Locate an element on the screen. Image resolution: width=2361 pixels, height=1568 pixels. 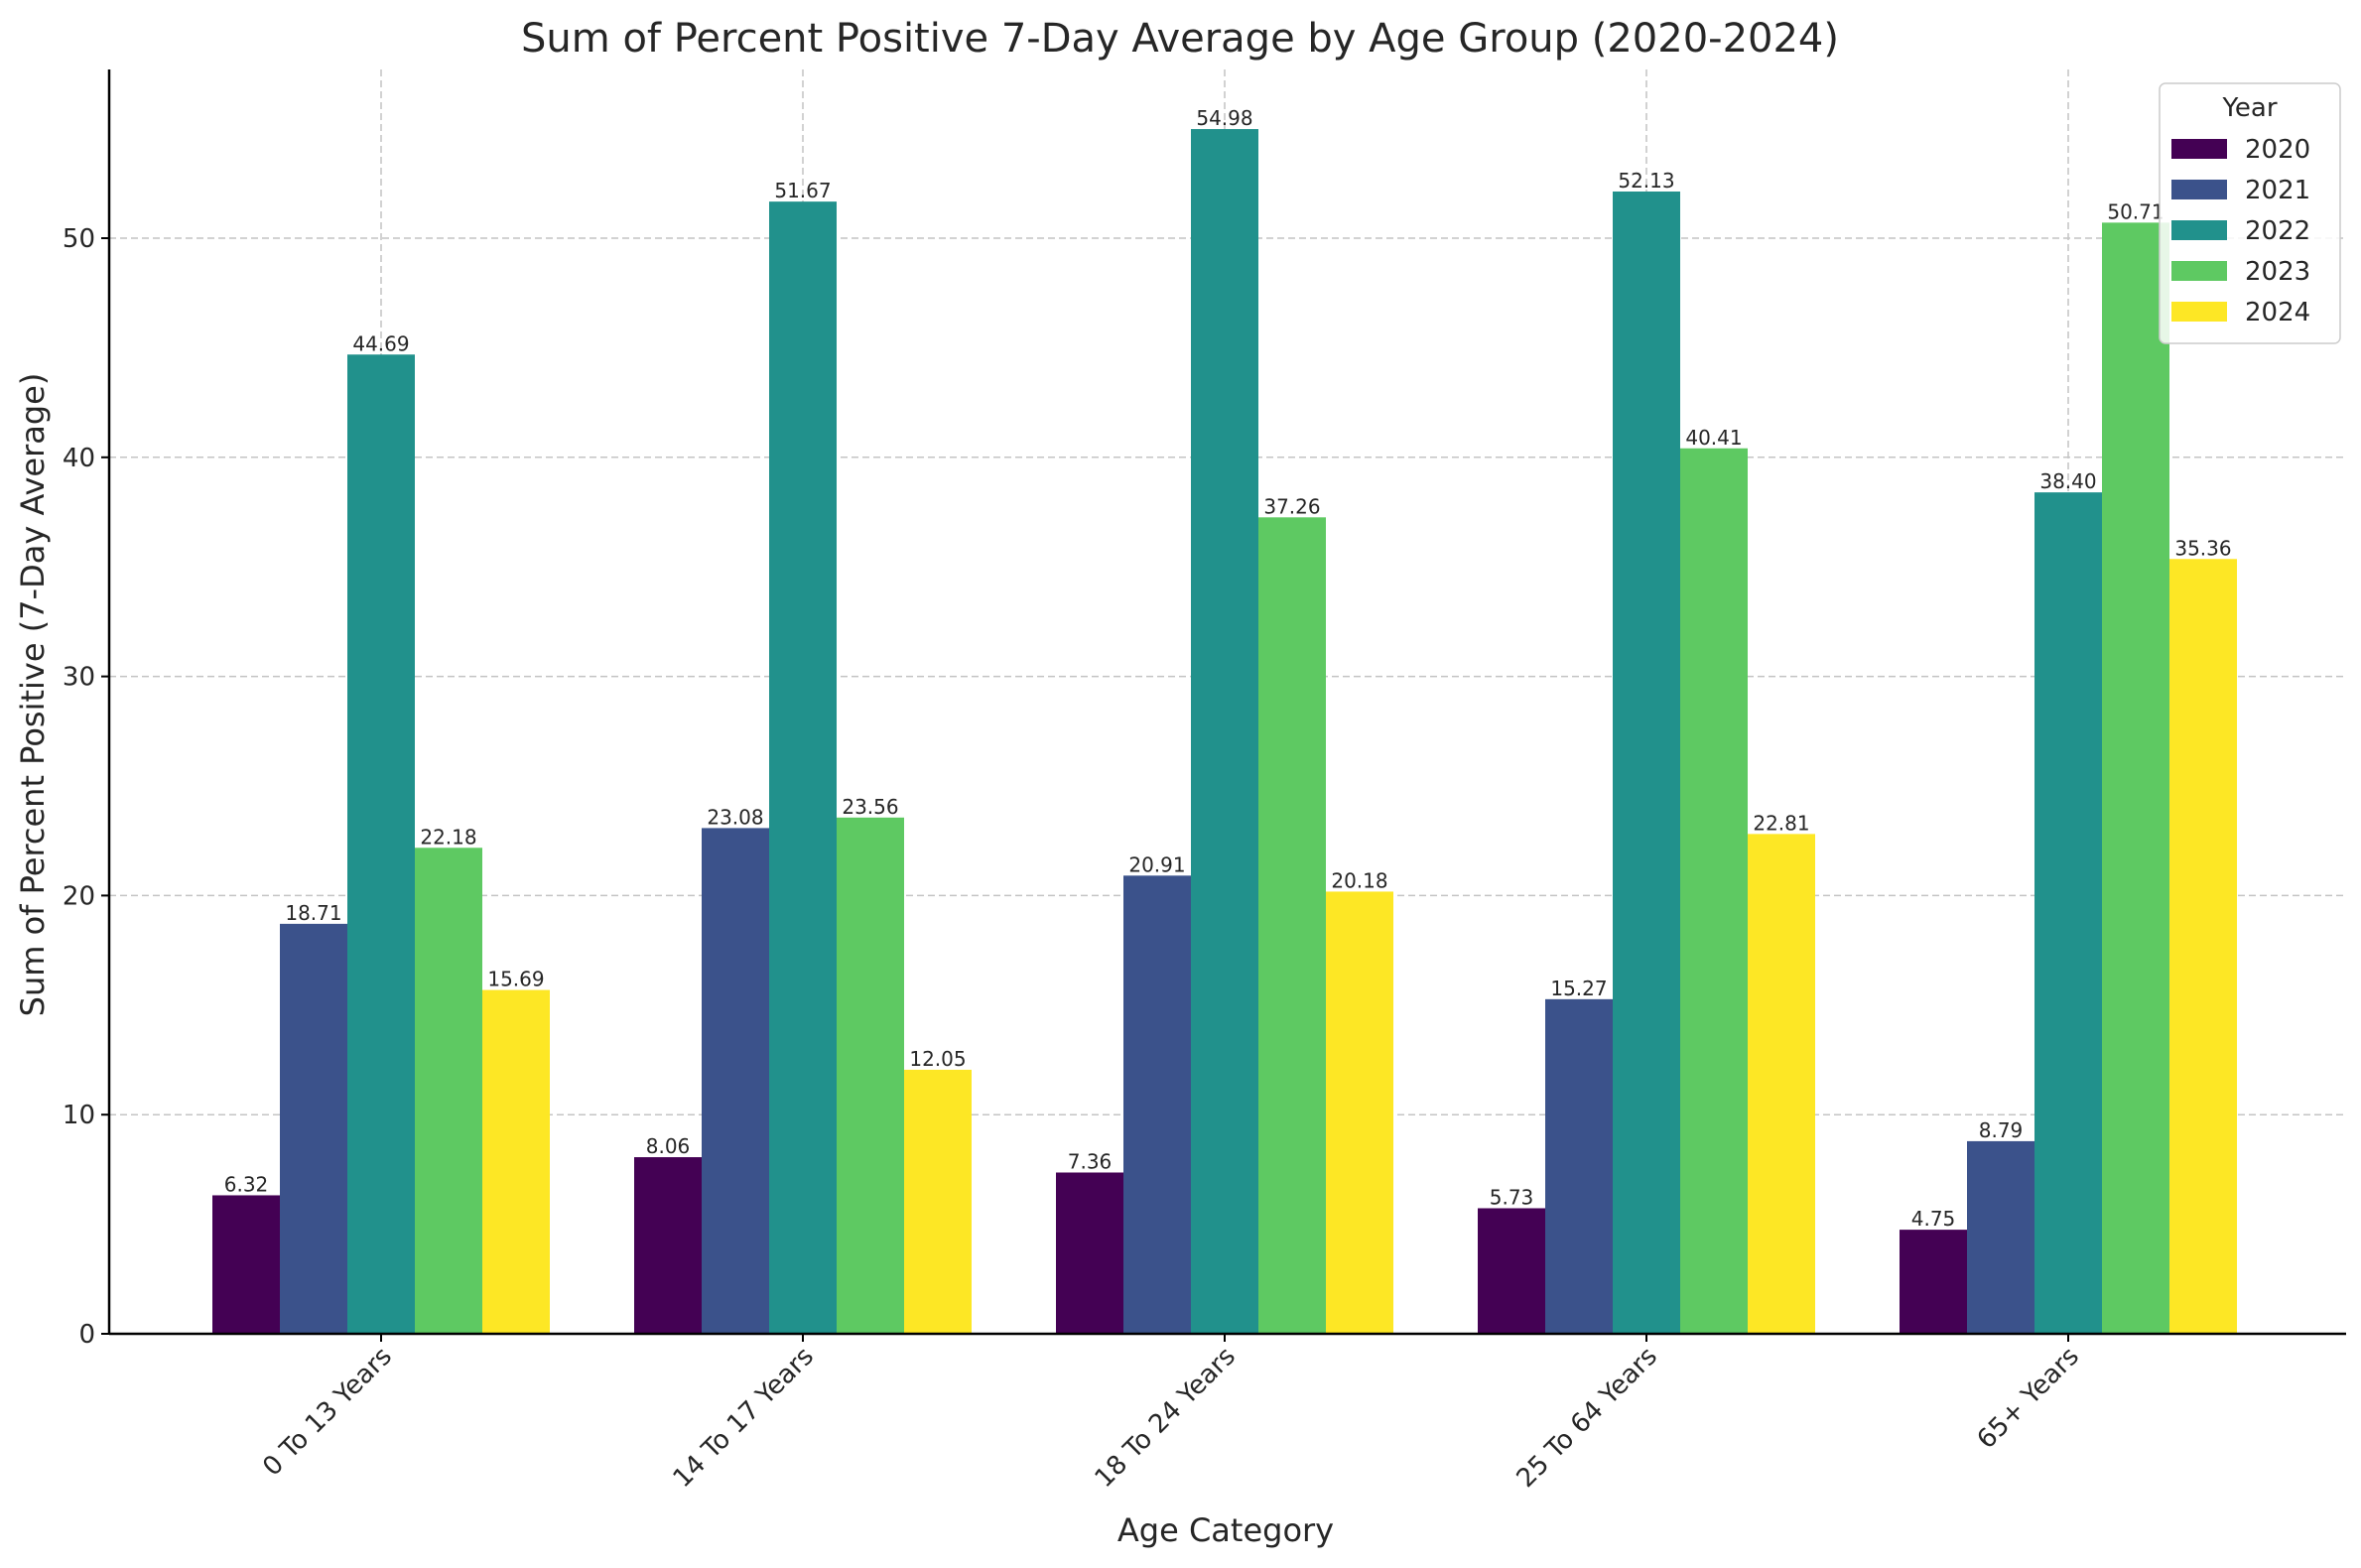
x-tick-label: 25 To 64 Years is located at coordinates (1587, 1418).